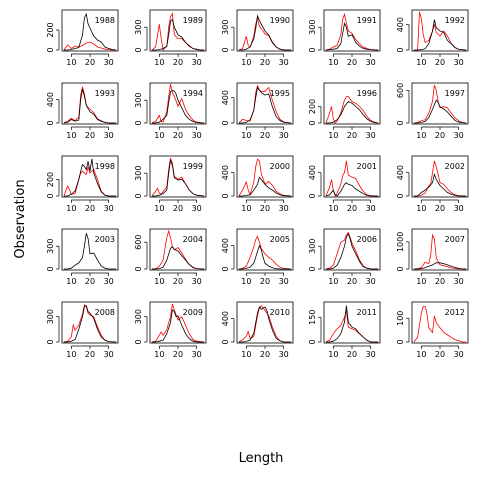 The height and width of the screenshot is (484, 480). What do you see at coordinates (455, 20) in the screenshot?
I see `panel-year-label: 1992` at bounding box center [455, 20].